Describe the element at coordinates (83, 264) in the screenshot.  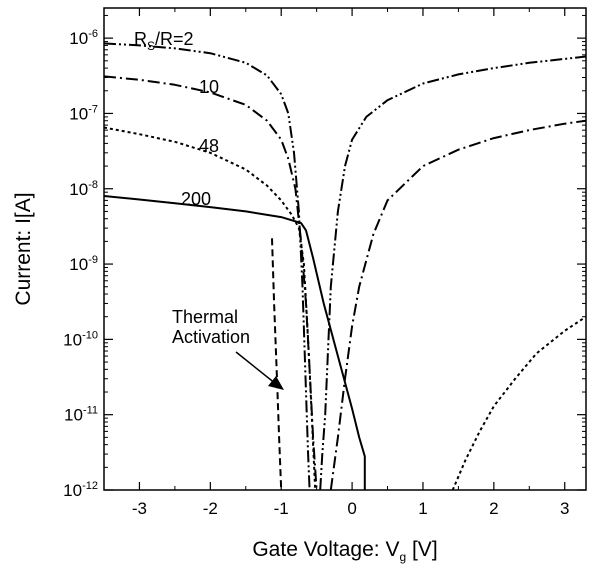
I see `y-tick-label: 10⁻⁹` at that location.